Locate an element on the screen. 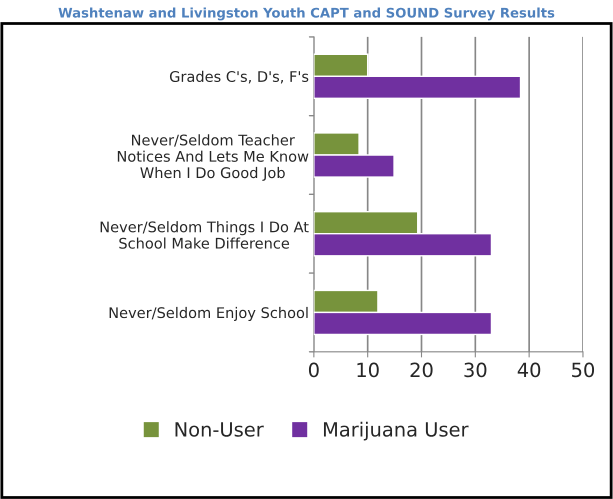  legend-label: Non-User is located at coordinates (220, 429).